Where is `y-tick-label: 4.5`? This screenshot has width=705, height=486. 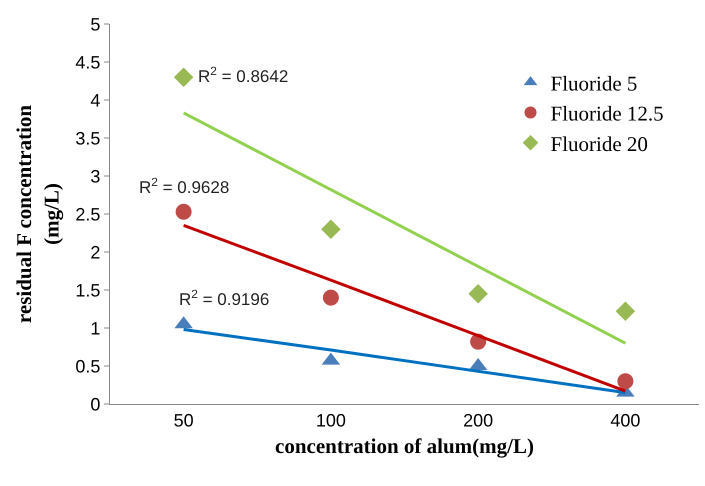
y-tick-label: 4.5 is located at coordinates (87, 62).